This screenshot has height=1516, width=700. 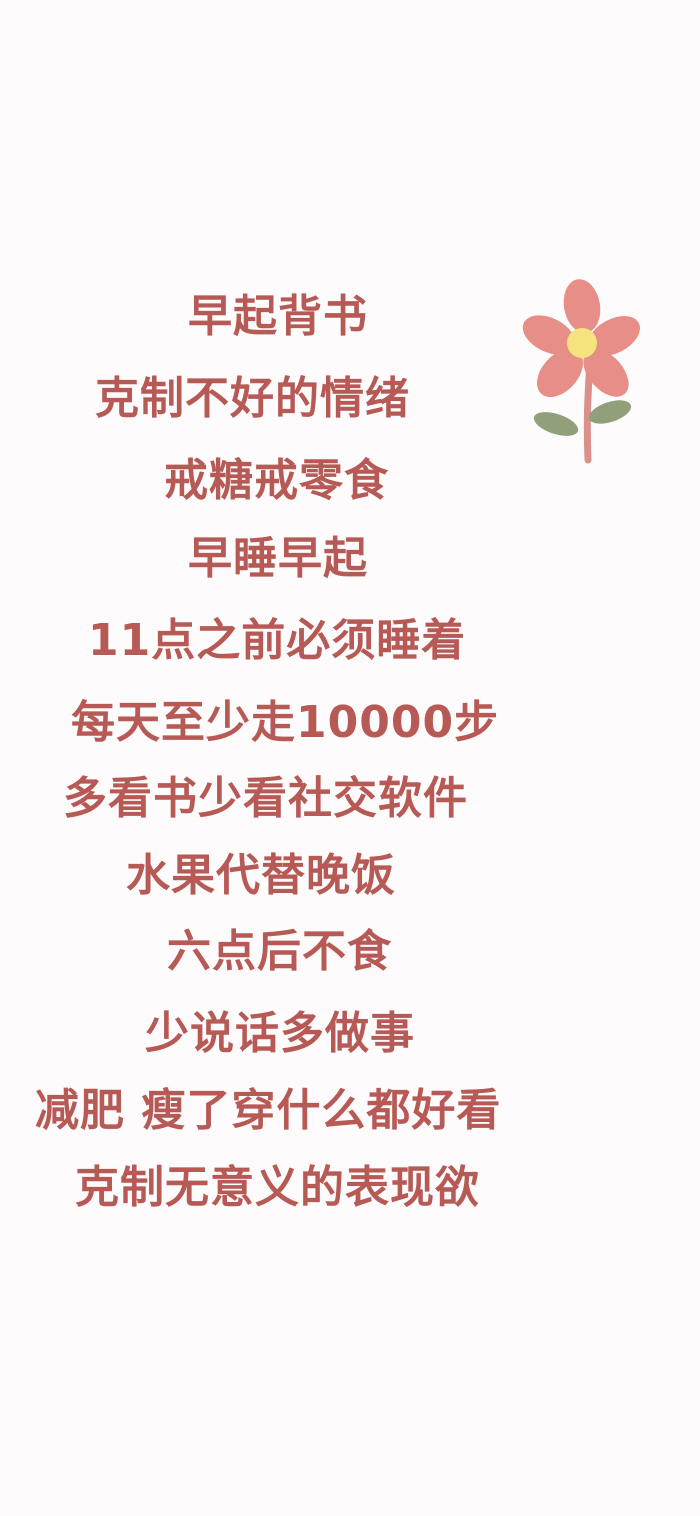 I want to click on resolution-line: 克制不好的情绪, so click(x=252, y=398).